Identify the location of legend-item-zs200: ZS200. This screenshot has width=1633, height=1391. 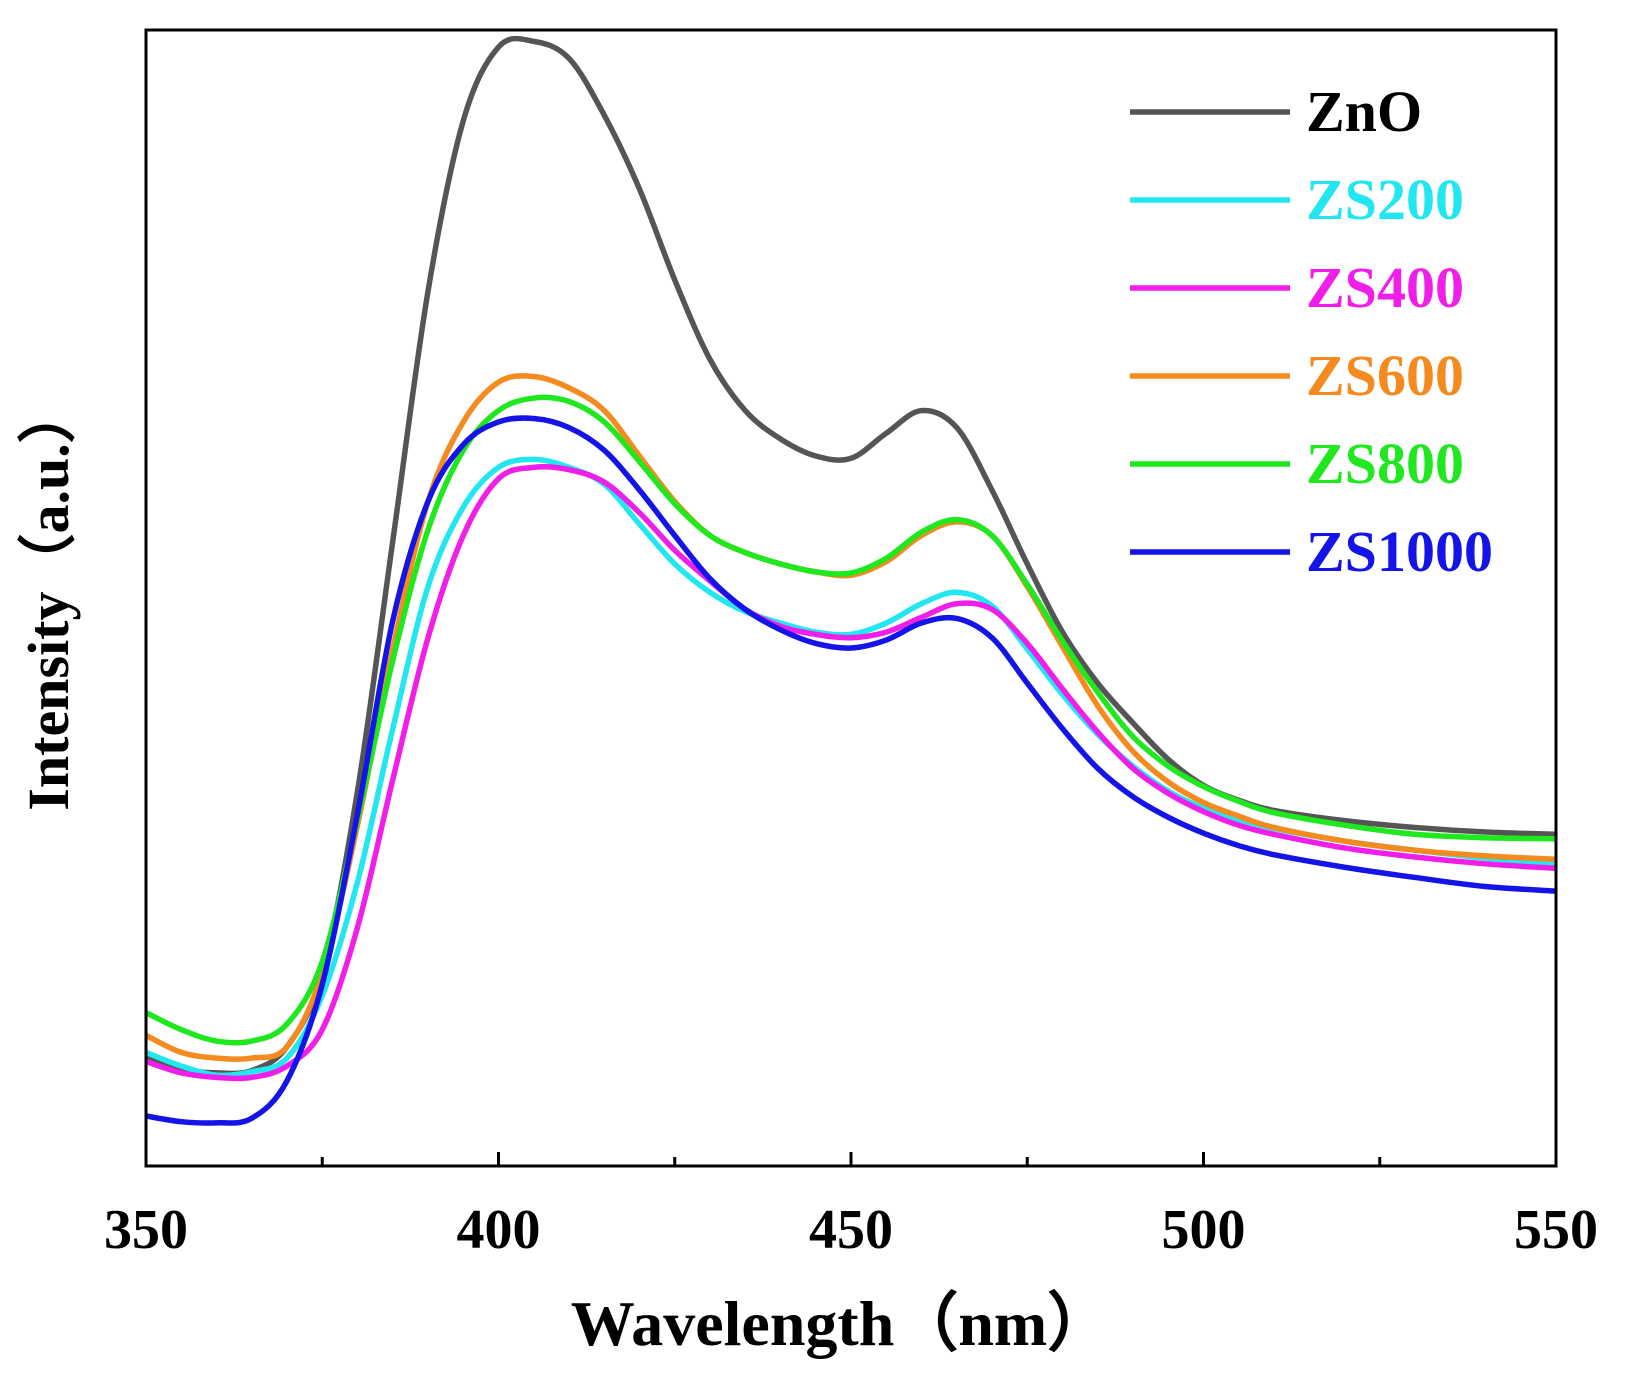
(1297, 199).